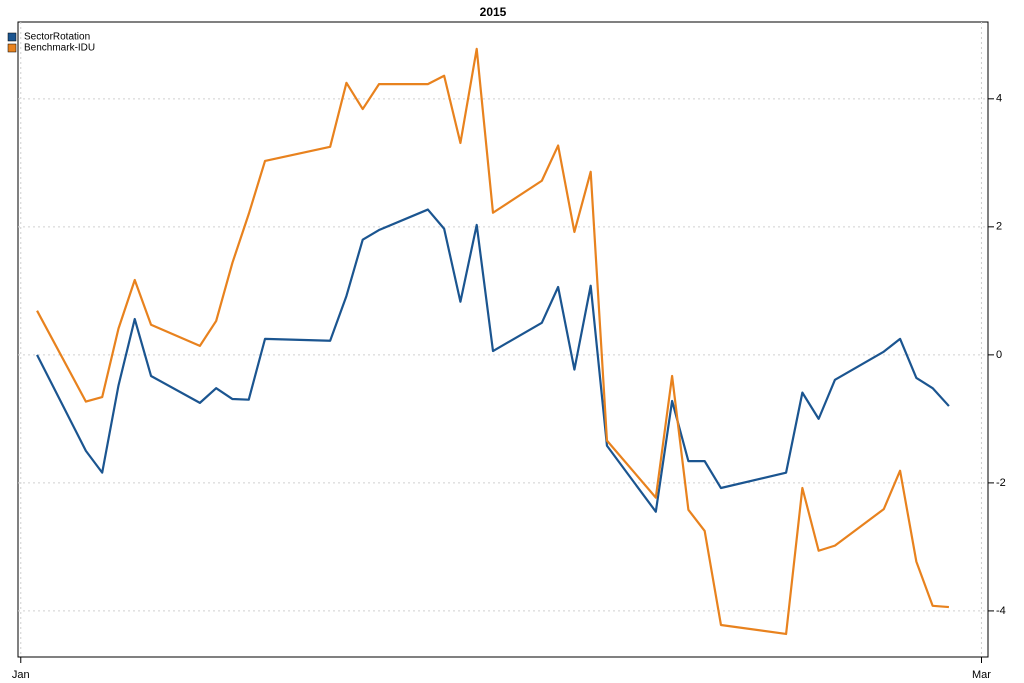 Image resolution: width=1024 pixels, height=683 pixels. I want to click on x-tick-label: Mar, so click(981, 675).